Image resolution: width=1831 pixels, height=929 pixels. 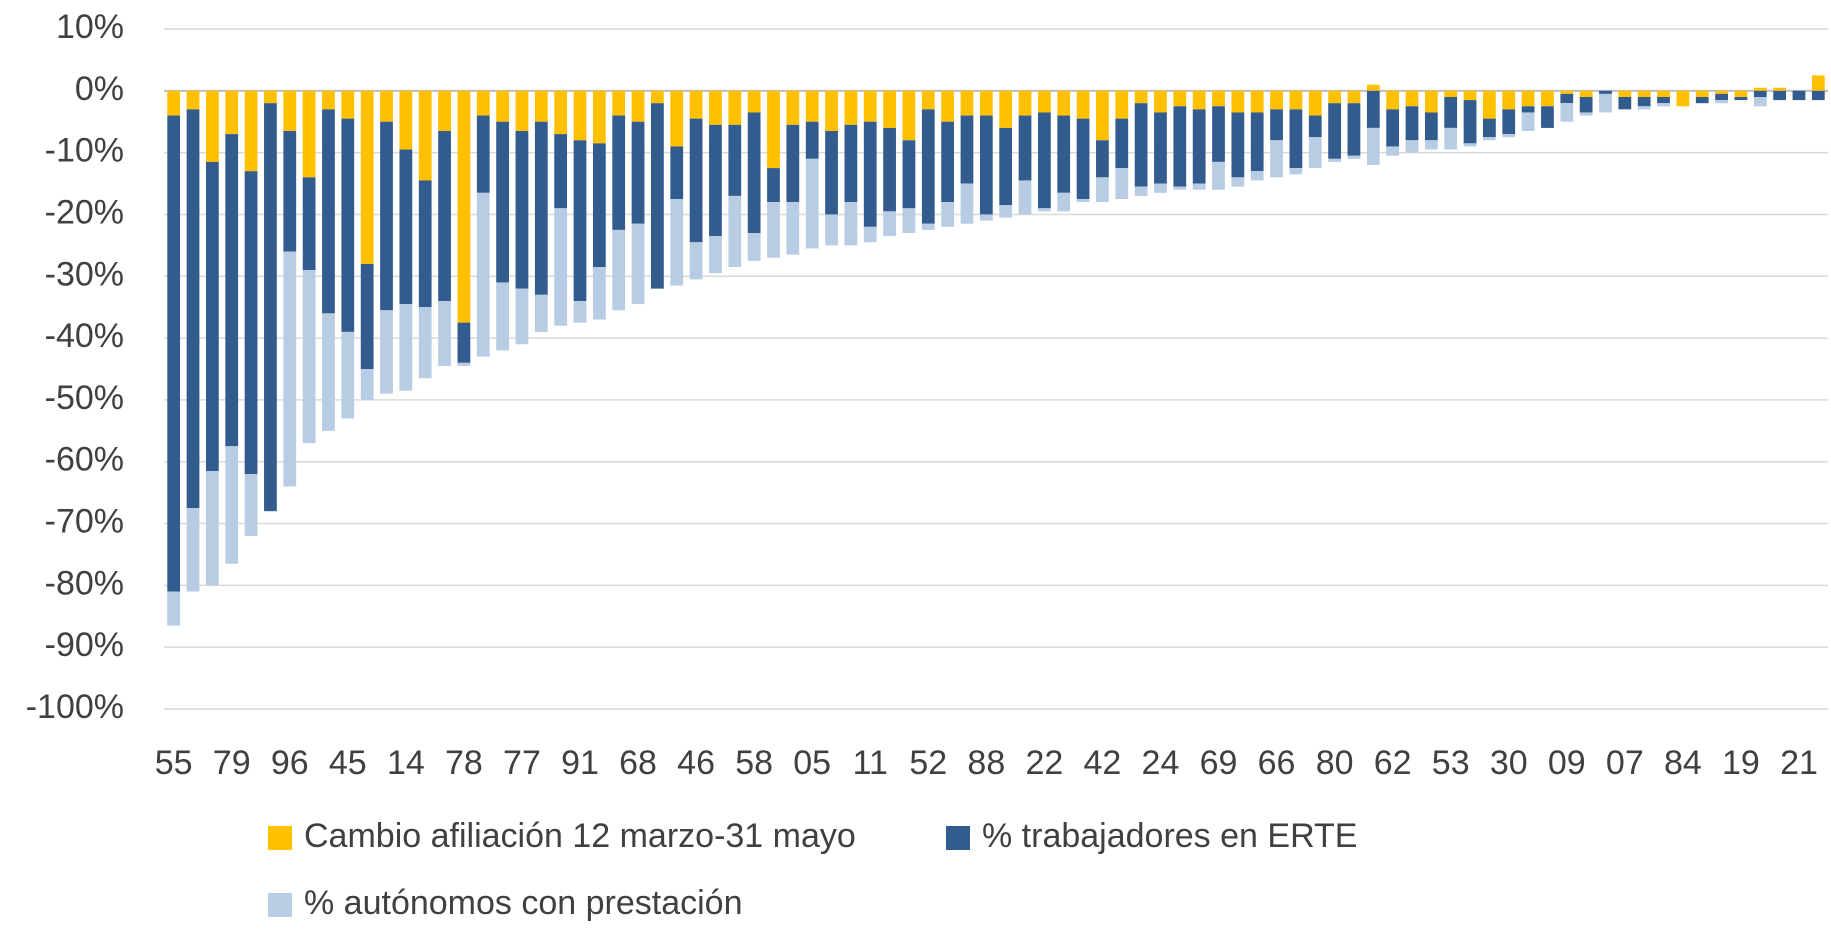 I want to click on y-tick-label: -30%, so click(x=84, y=274).